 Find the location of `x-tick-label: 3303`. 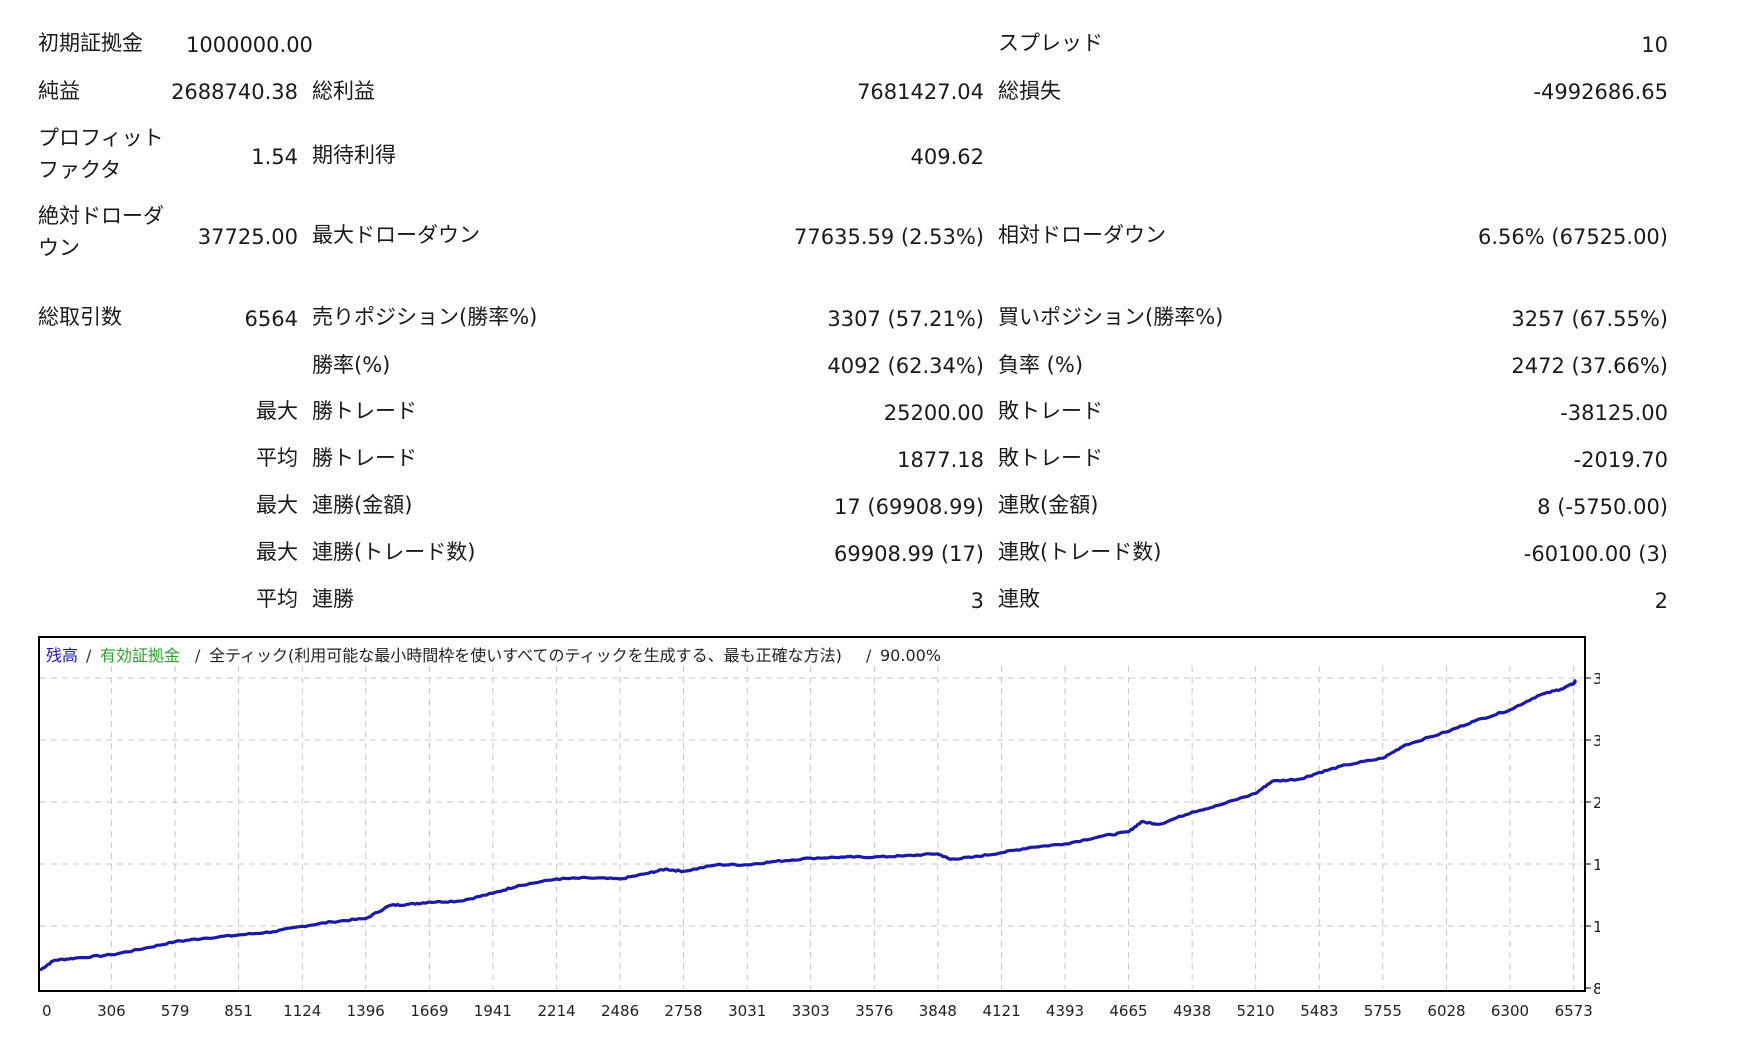

x-tick-label: 3303 is located at coordinates (811, 1011).